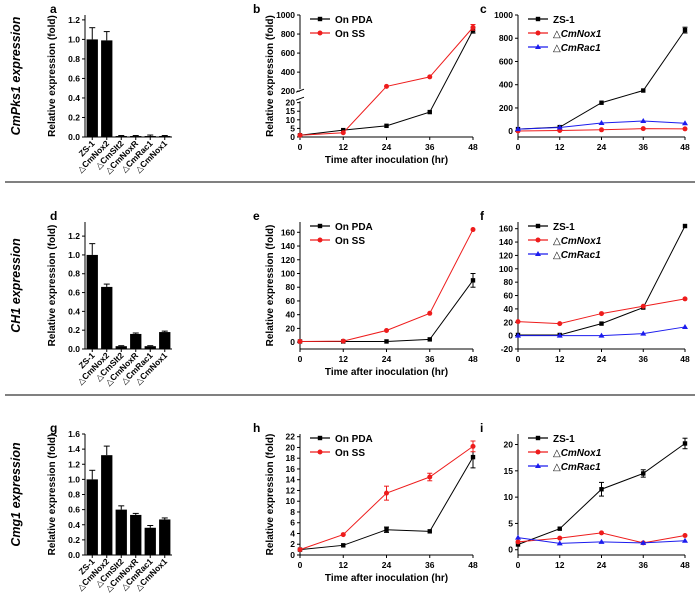 This screenshot has width=700, height=603. Describe the element at coordinates (16, 75) in the screenshot. I see `row-label: CmPks1 expression` at that location.